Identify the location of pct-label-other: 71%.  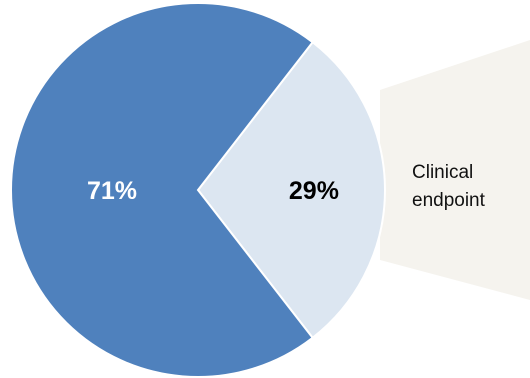
(112, 191).